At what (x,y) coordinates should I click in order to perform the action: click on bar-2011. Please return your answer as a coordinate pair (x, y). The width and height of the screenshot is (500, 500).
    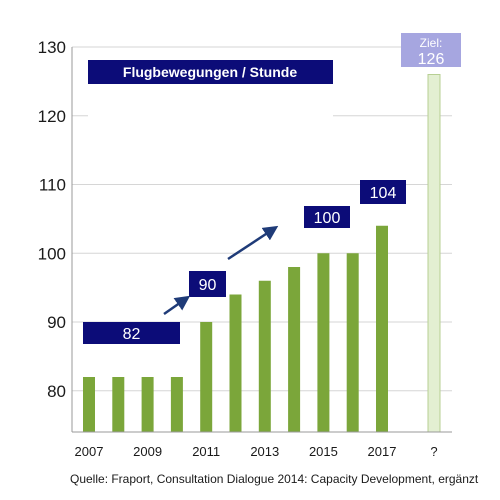
    Looking at the image, I should click on (206, 377).